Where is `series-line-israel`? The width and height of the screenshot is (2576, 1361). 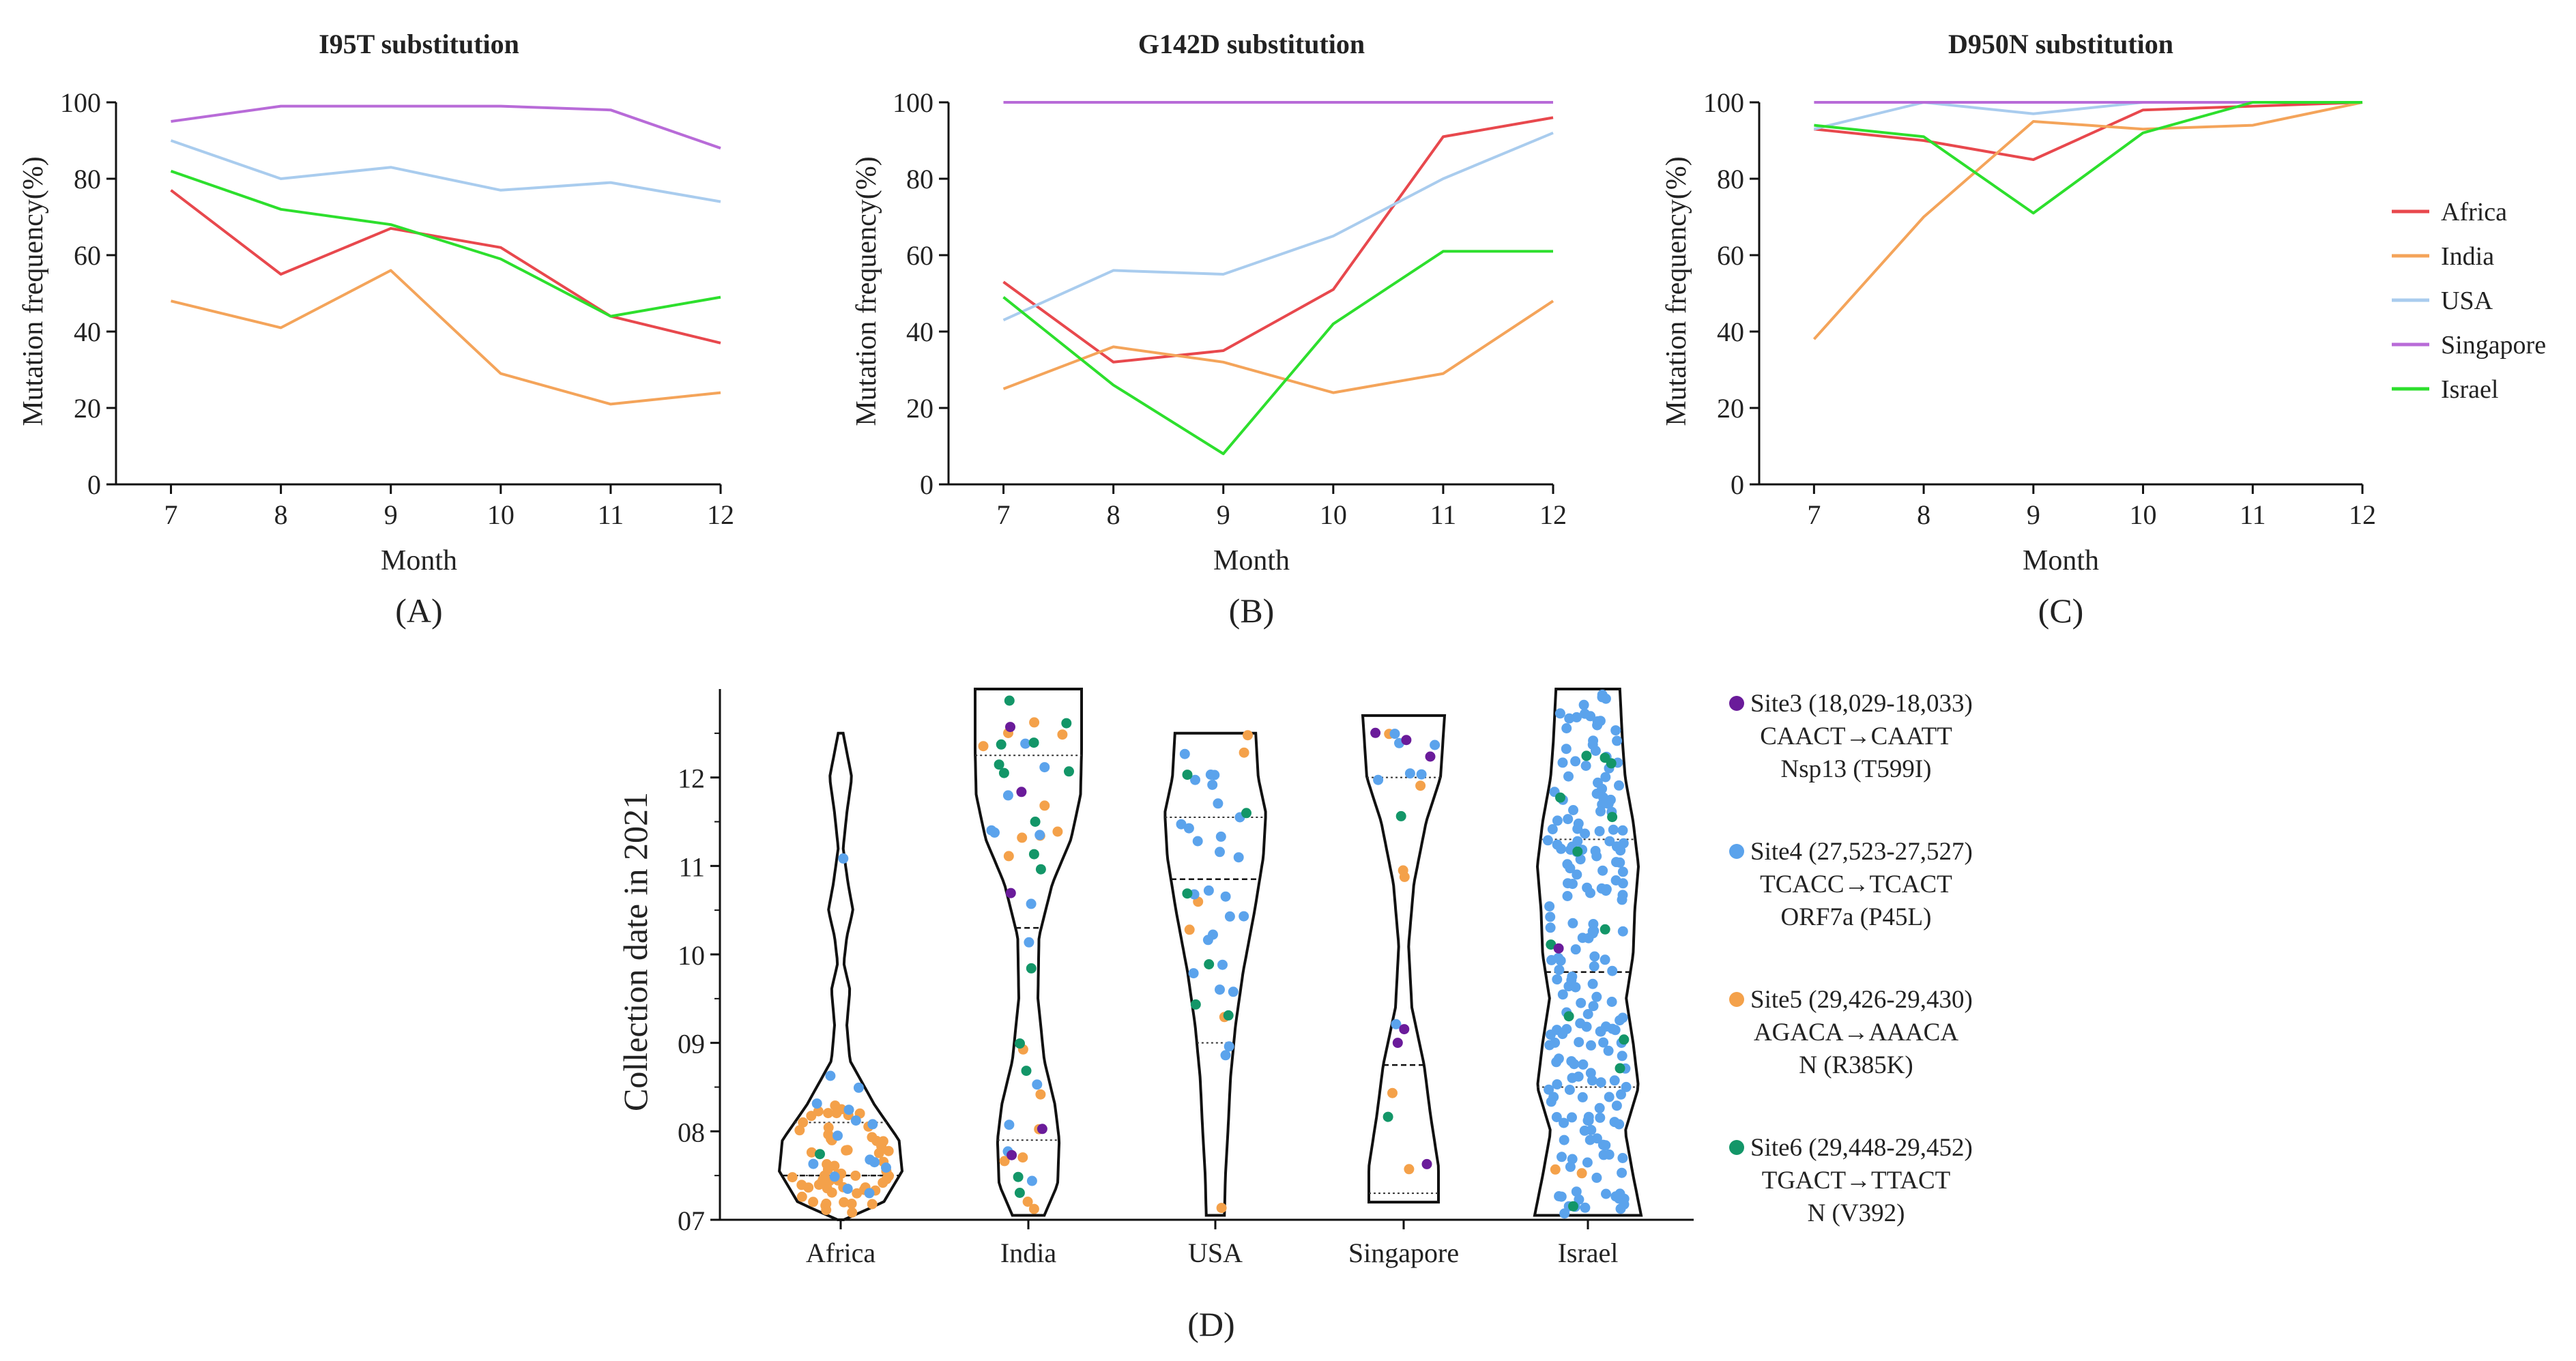 series-line-israel is located at coordinates (1277, 353).